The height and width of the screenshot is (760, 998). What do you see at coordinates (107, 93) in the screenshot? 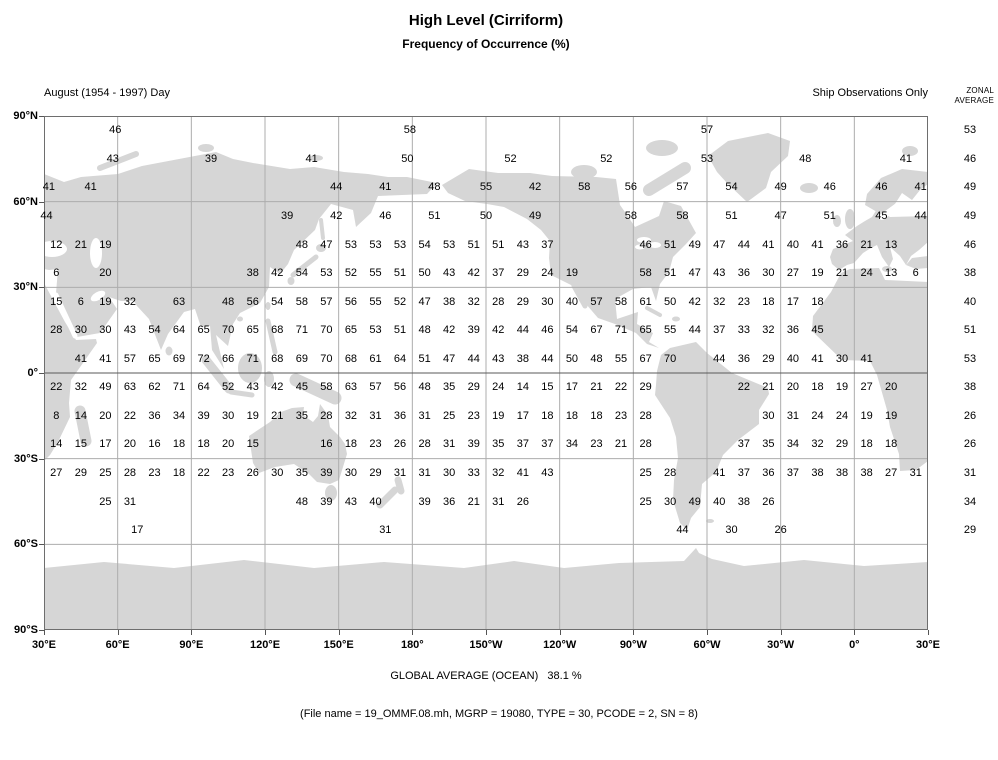
I see `season-label: August (1954 - 1997) Day` at bounding box center [107, 93].